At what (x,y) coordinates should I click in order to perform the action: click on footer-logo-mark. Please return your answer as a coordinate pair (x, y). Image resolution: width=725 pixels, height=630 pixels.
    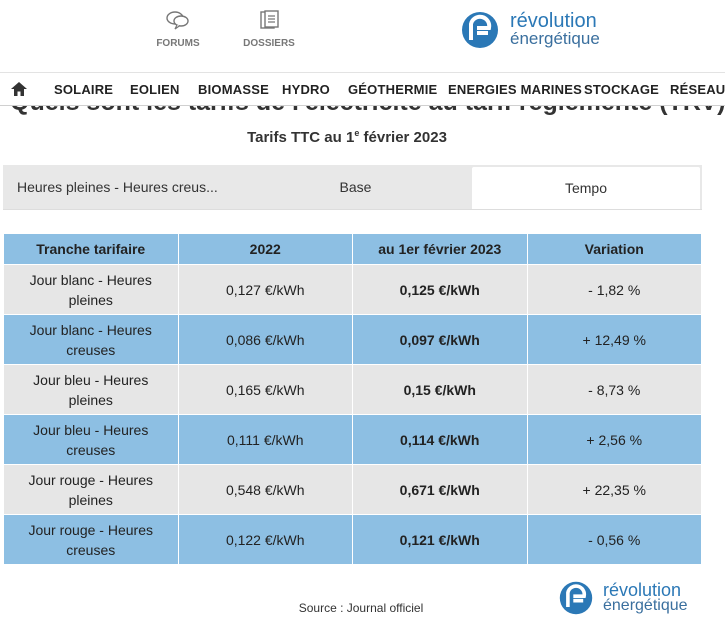
    Looking at the image, I should click on (576, 598).